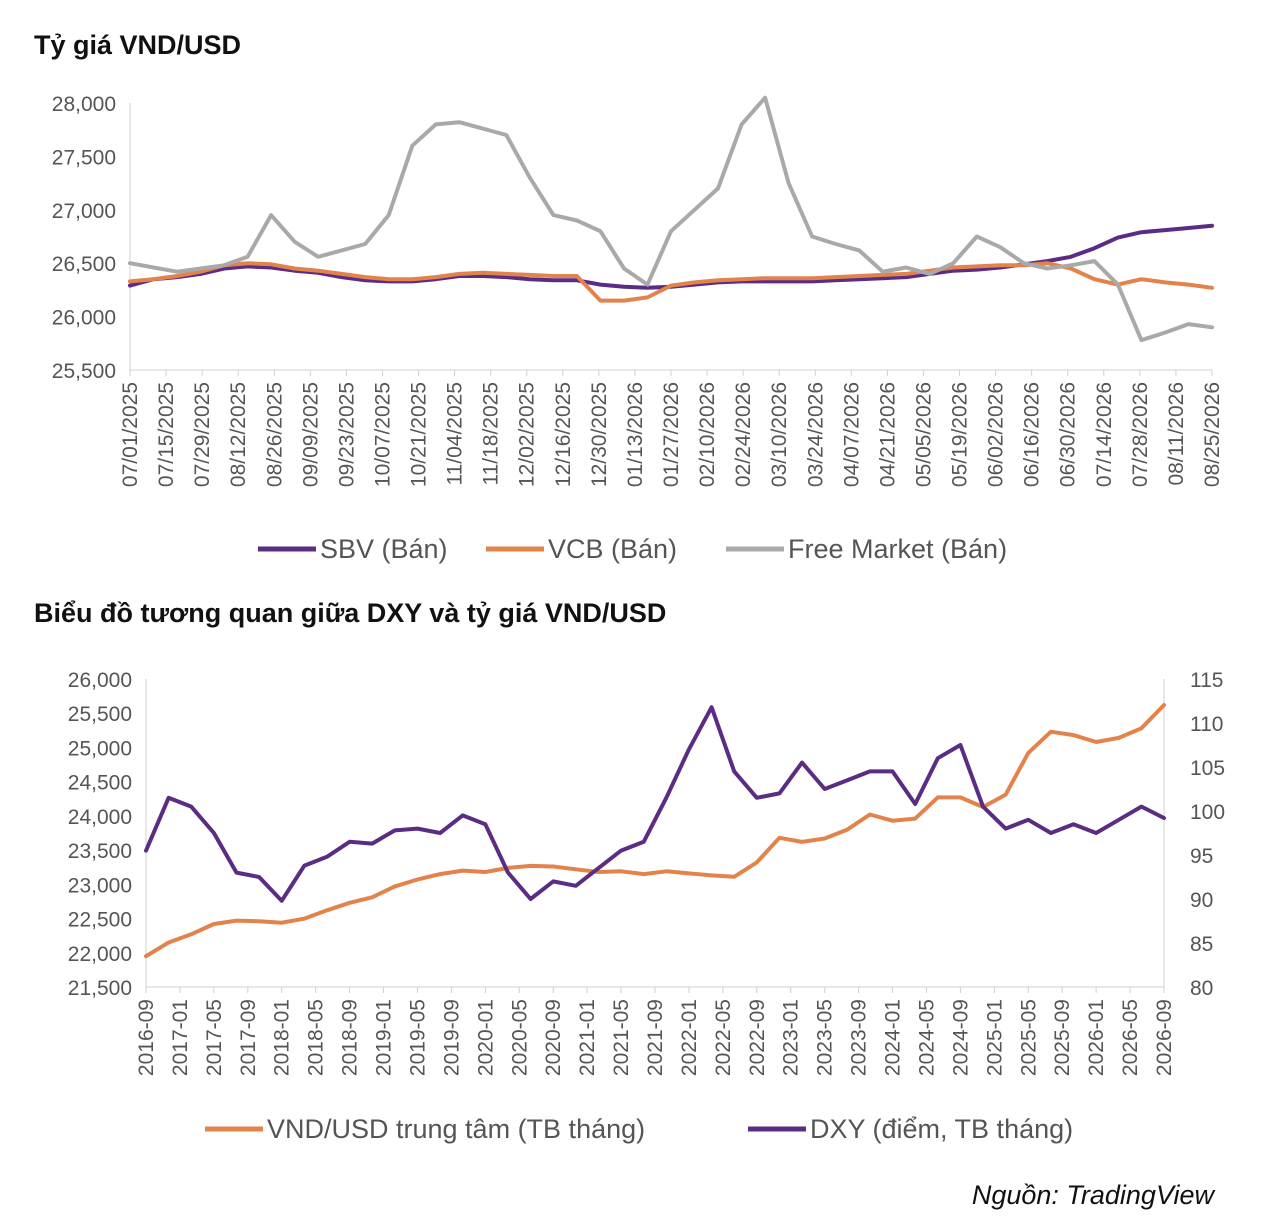 The image size is (1278, 1228). Describe the element at coordinates (671, 434) in the screenshot. I see `x-tick-label: 01/27/2026` at that location.